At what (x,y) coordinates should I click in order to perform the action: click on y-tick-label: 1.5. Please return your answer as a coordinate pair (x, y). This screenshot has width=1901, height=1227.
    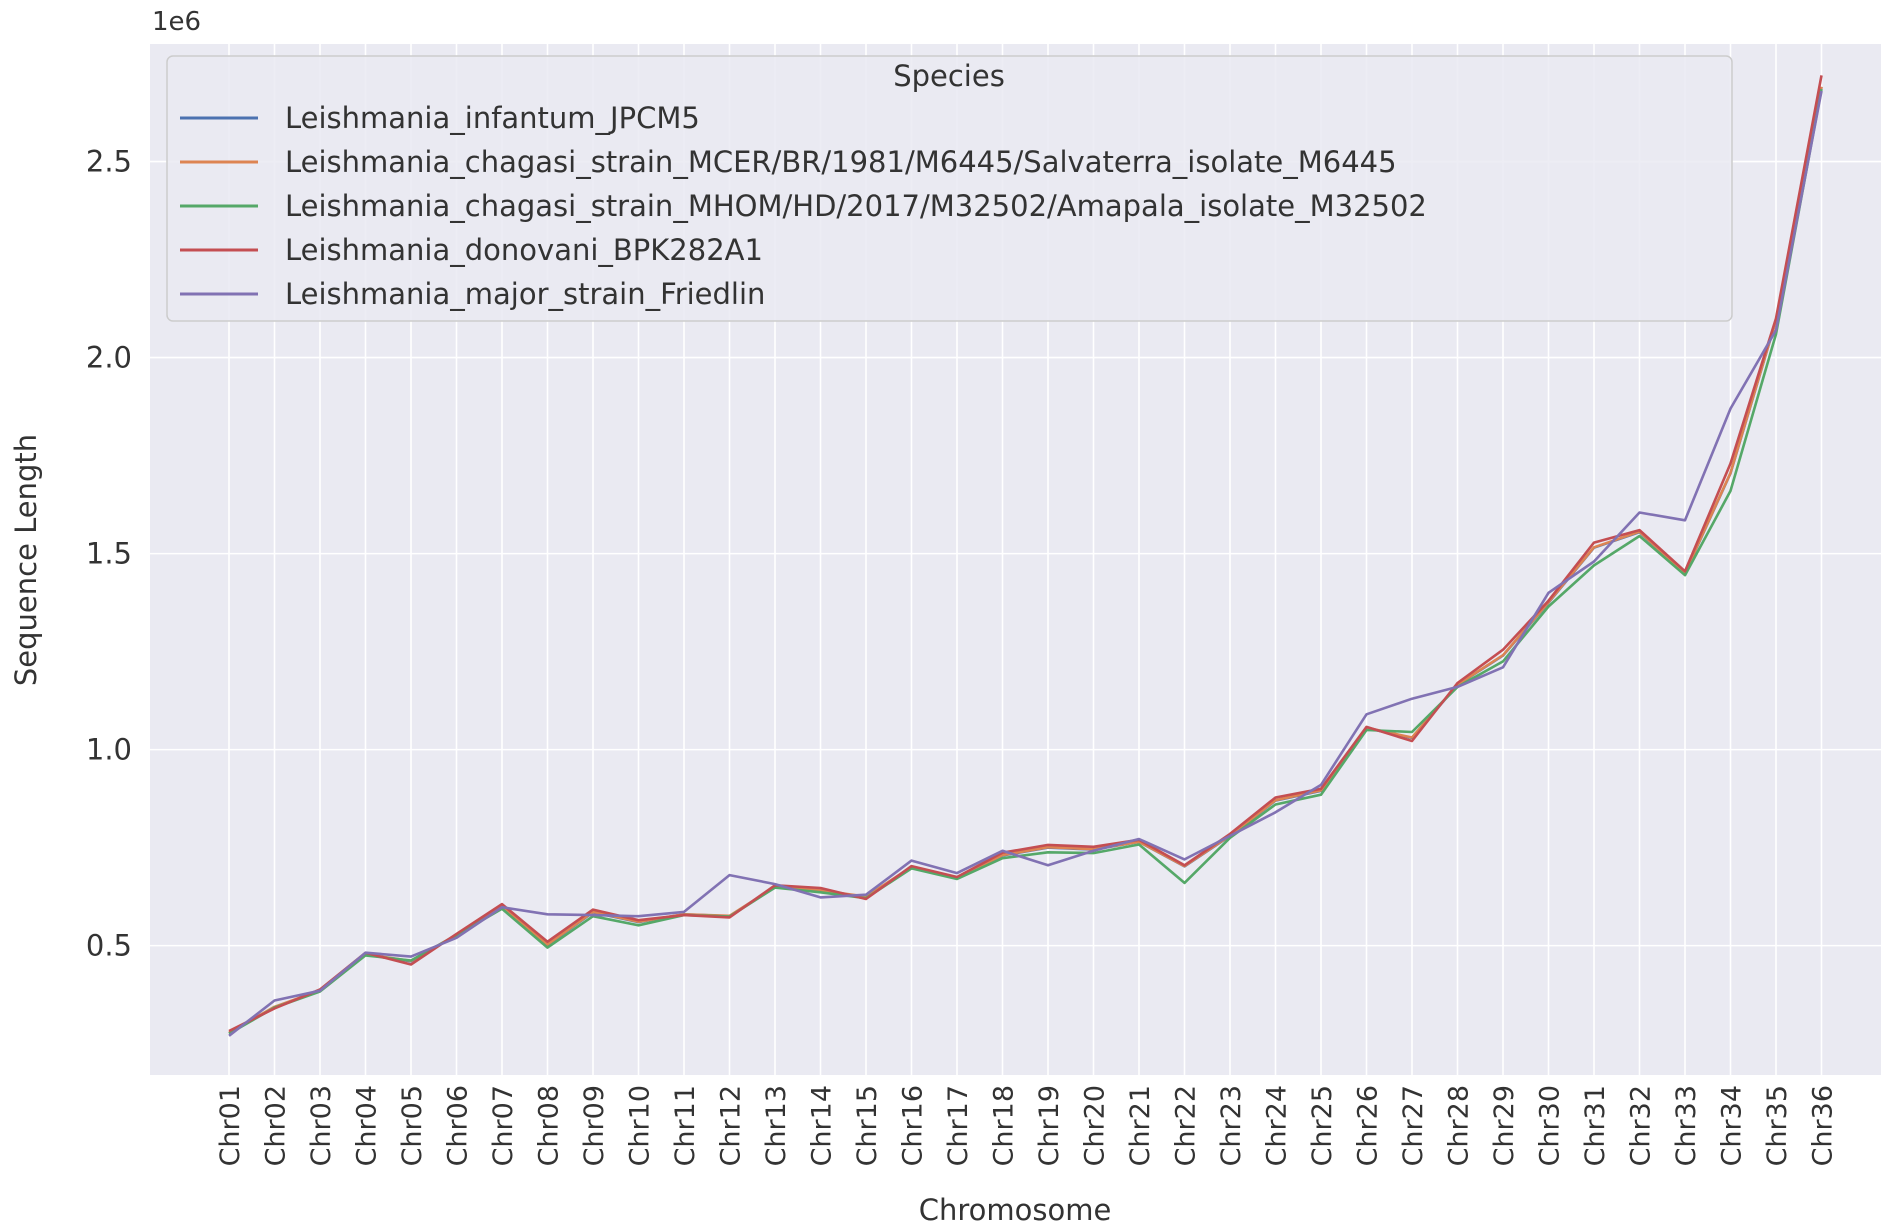
    Looking at the image, I should click on (109, 554).